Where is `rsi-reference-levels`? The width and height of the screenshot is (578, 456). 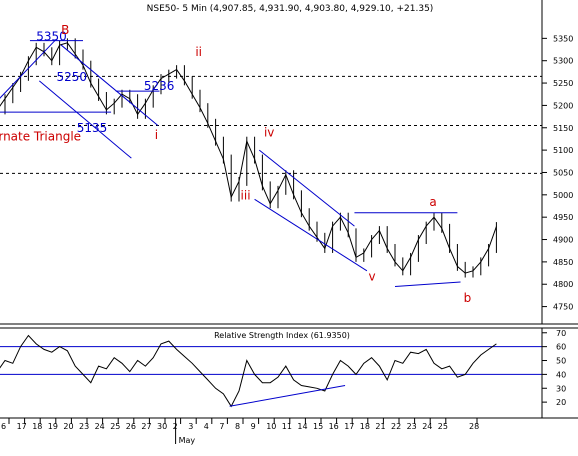 rsi-reference-levels is located at coordinates (271, 360).